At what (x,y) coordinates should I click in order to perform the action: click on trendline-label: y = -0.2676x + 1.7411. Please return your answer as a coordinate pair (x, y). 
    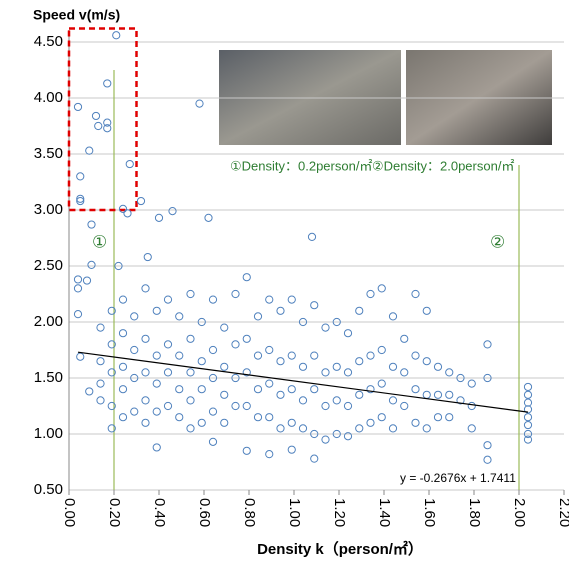
    Looking at the image, I should click on (458, 478).